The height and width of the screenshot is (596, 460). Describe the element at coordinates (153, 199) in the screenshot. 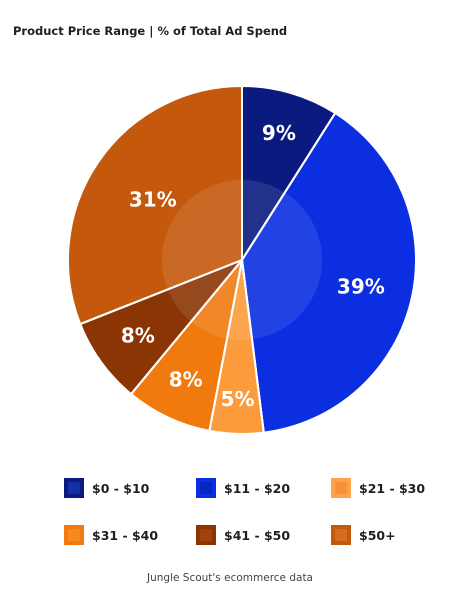

I see `data-label-50-plus: 31%` at that location.